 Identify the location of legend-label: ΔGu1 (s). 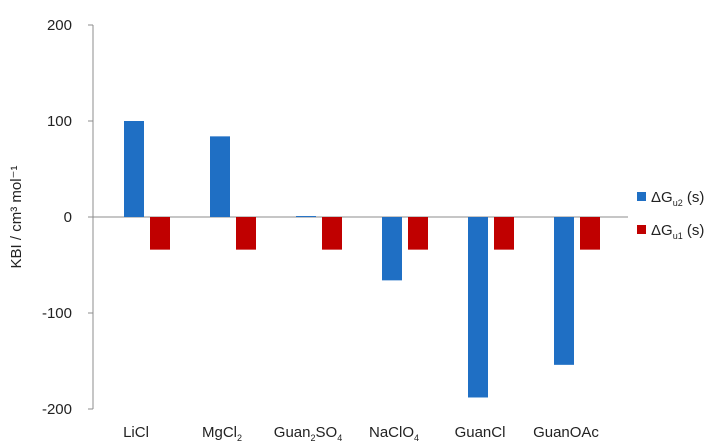
(677, 231).